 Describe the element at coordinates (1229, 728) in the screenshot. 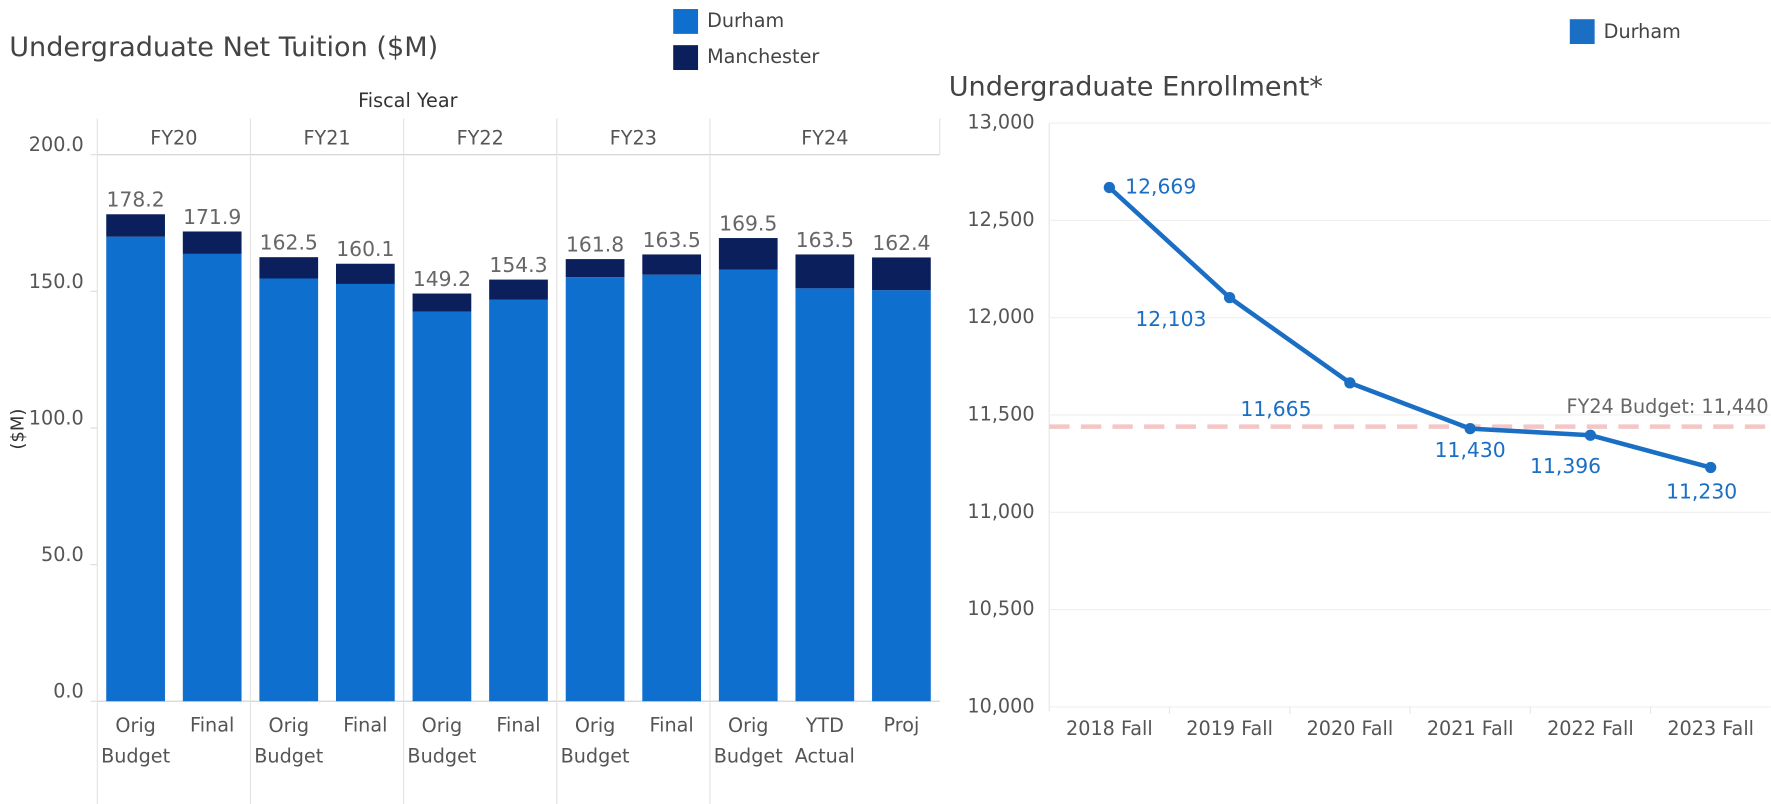

I see `x-tick-label: 2019 Fall` at that location.